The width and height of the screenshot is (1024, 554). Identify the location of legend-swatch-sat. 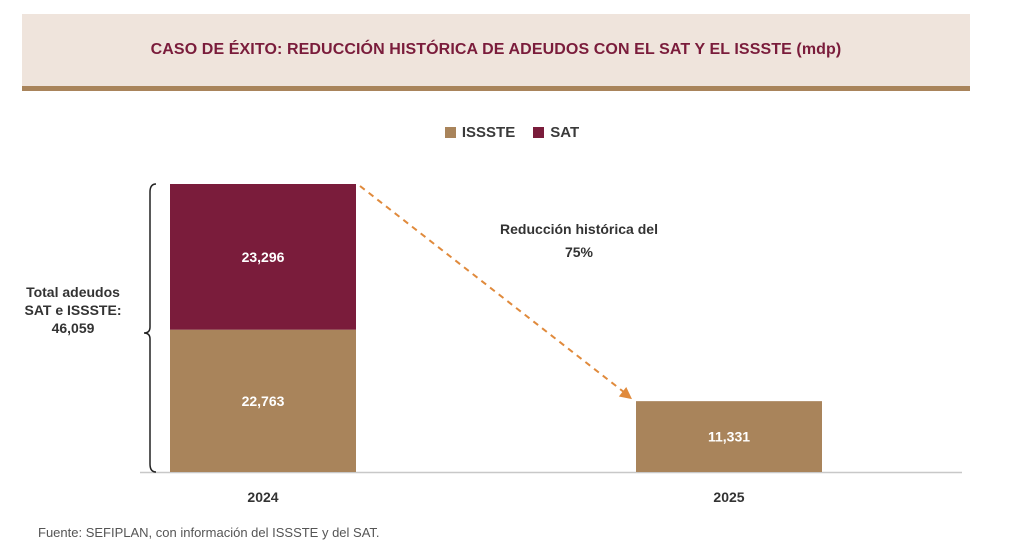
(539, 132).